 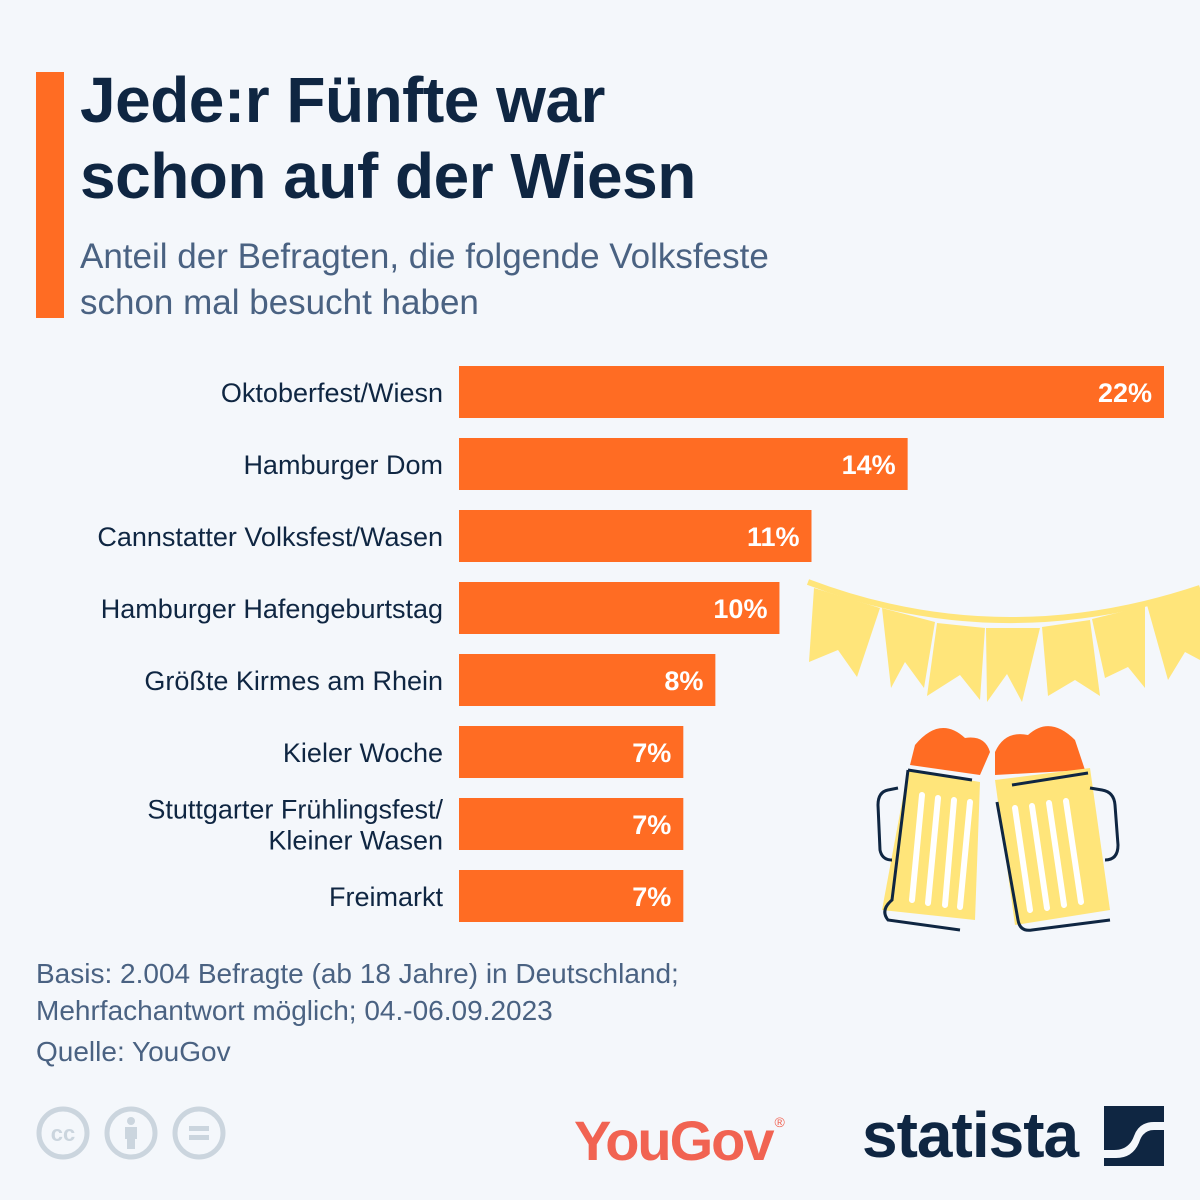 What do you see at coordinates (1125, 393) in the screenshot?
I see `data-label-0: 22%` at bounding box center [1125, 393].